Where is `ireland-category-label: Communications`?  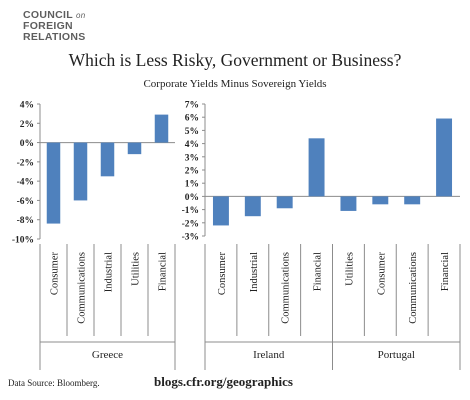 ireland-category-label: Communications is located at coordinates (286, 288).